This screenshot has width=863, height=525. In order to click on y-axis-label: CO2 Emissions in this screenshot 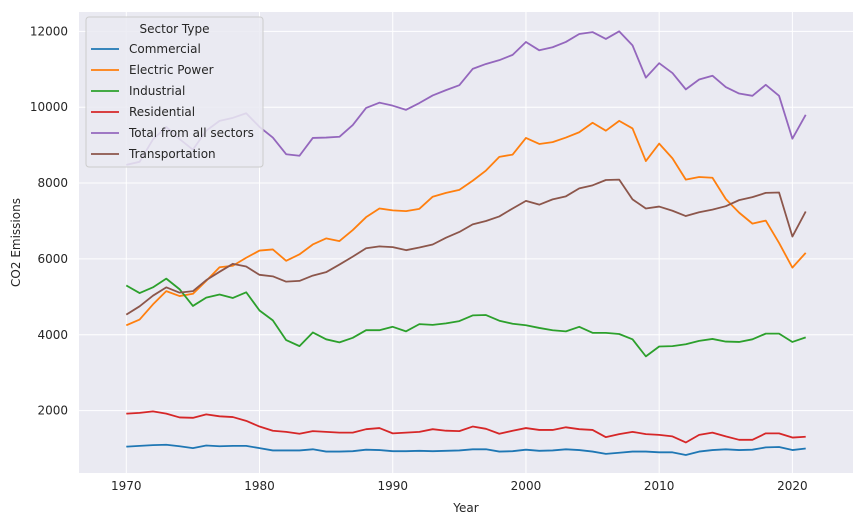, I will do `click(16, 242)`.